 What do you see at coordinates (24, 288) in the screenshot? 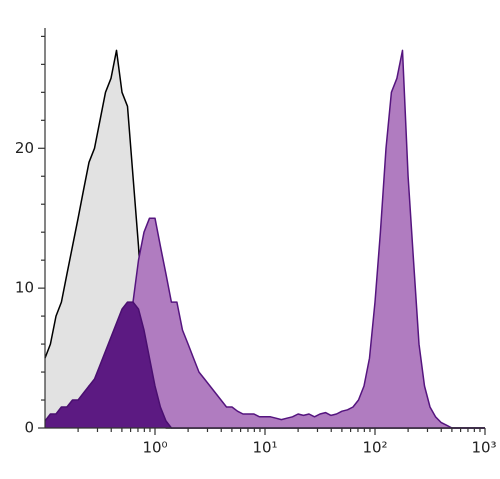
I see `y-tick-label: 10` at bounding box center [24, 288].